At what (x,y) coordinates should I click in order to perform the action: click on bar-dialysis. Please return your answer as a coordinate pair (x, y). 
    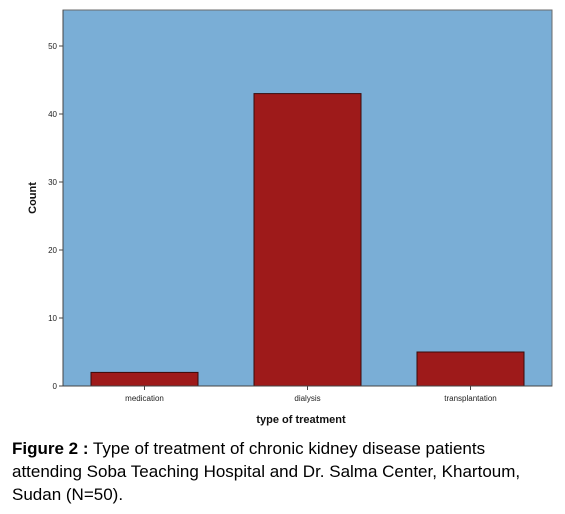
    Looking at the image, I should click on (307, 240).